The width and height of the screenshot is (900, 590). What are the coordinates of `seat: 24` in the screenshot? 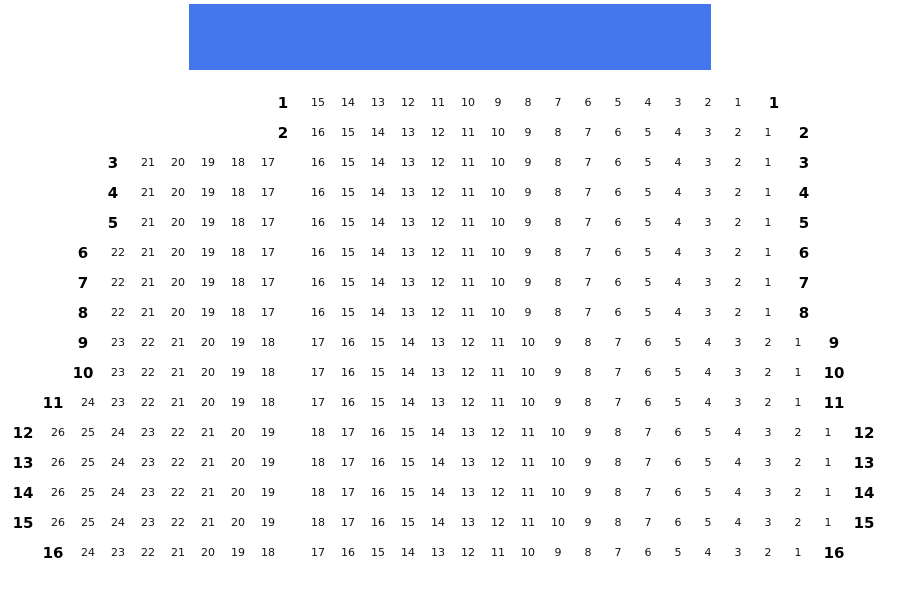 It's located at (88, 402).